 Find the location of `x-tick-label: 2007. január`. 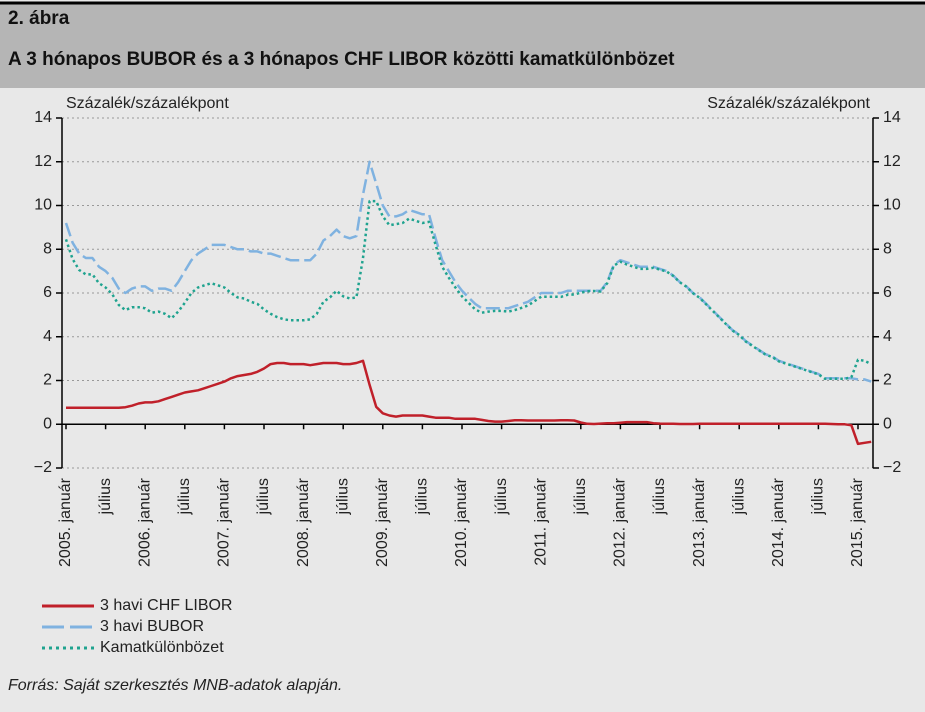

x-tick-label: 2007. január is located at coordinates (224, 522).